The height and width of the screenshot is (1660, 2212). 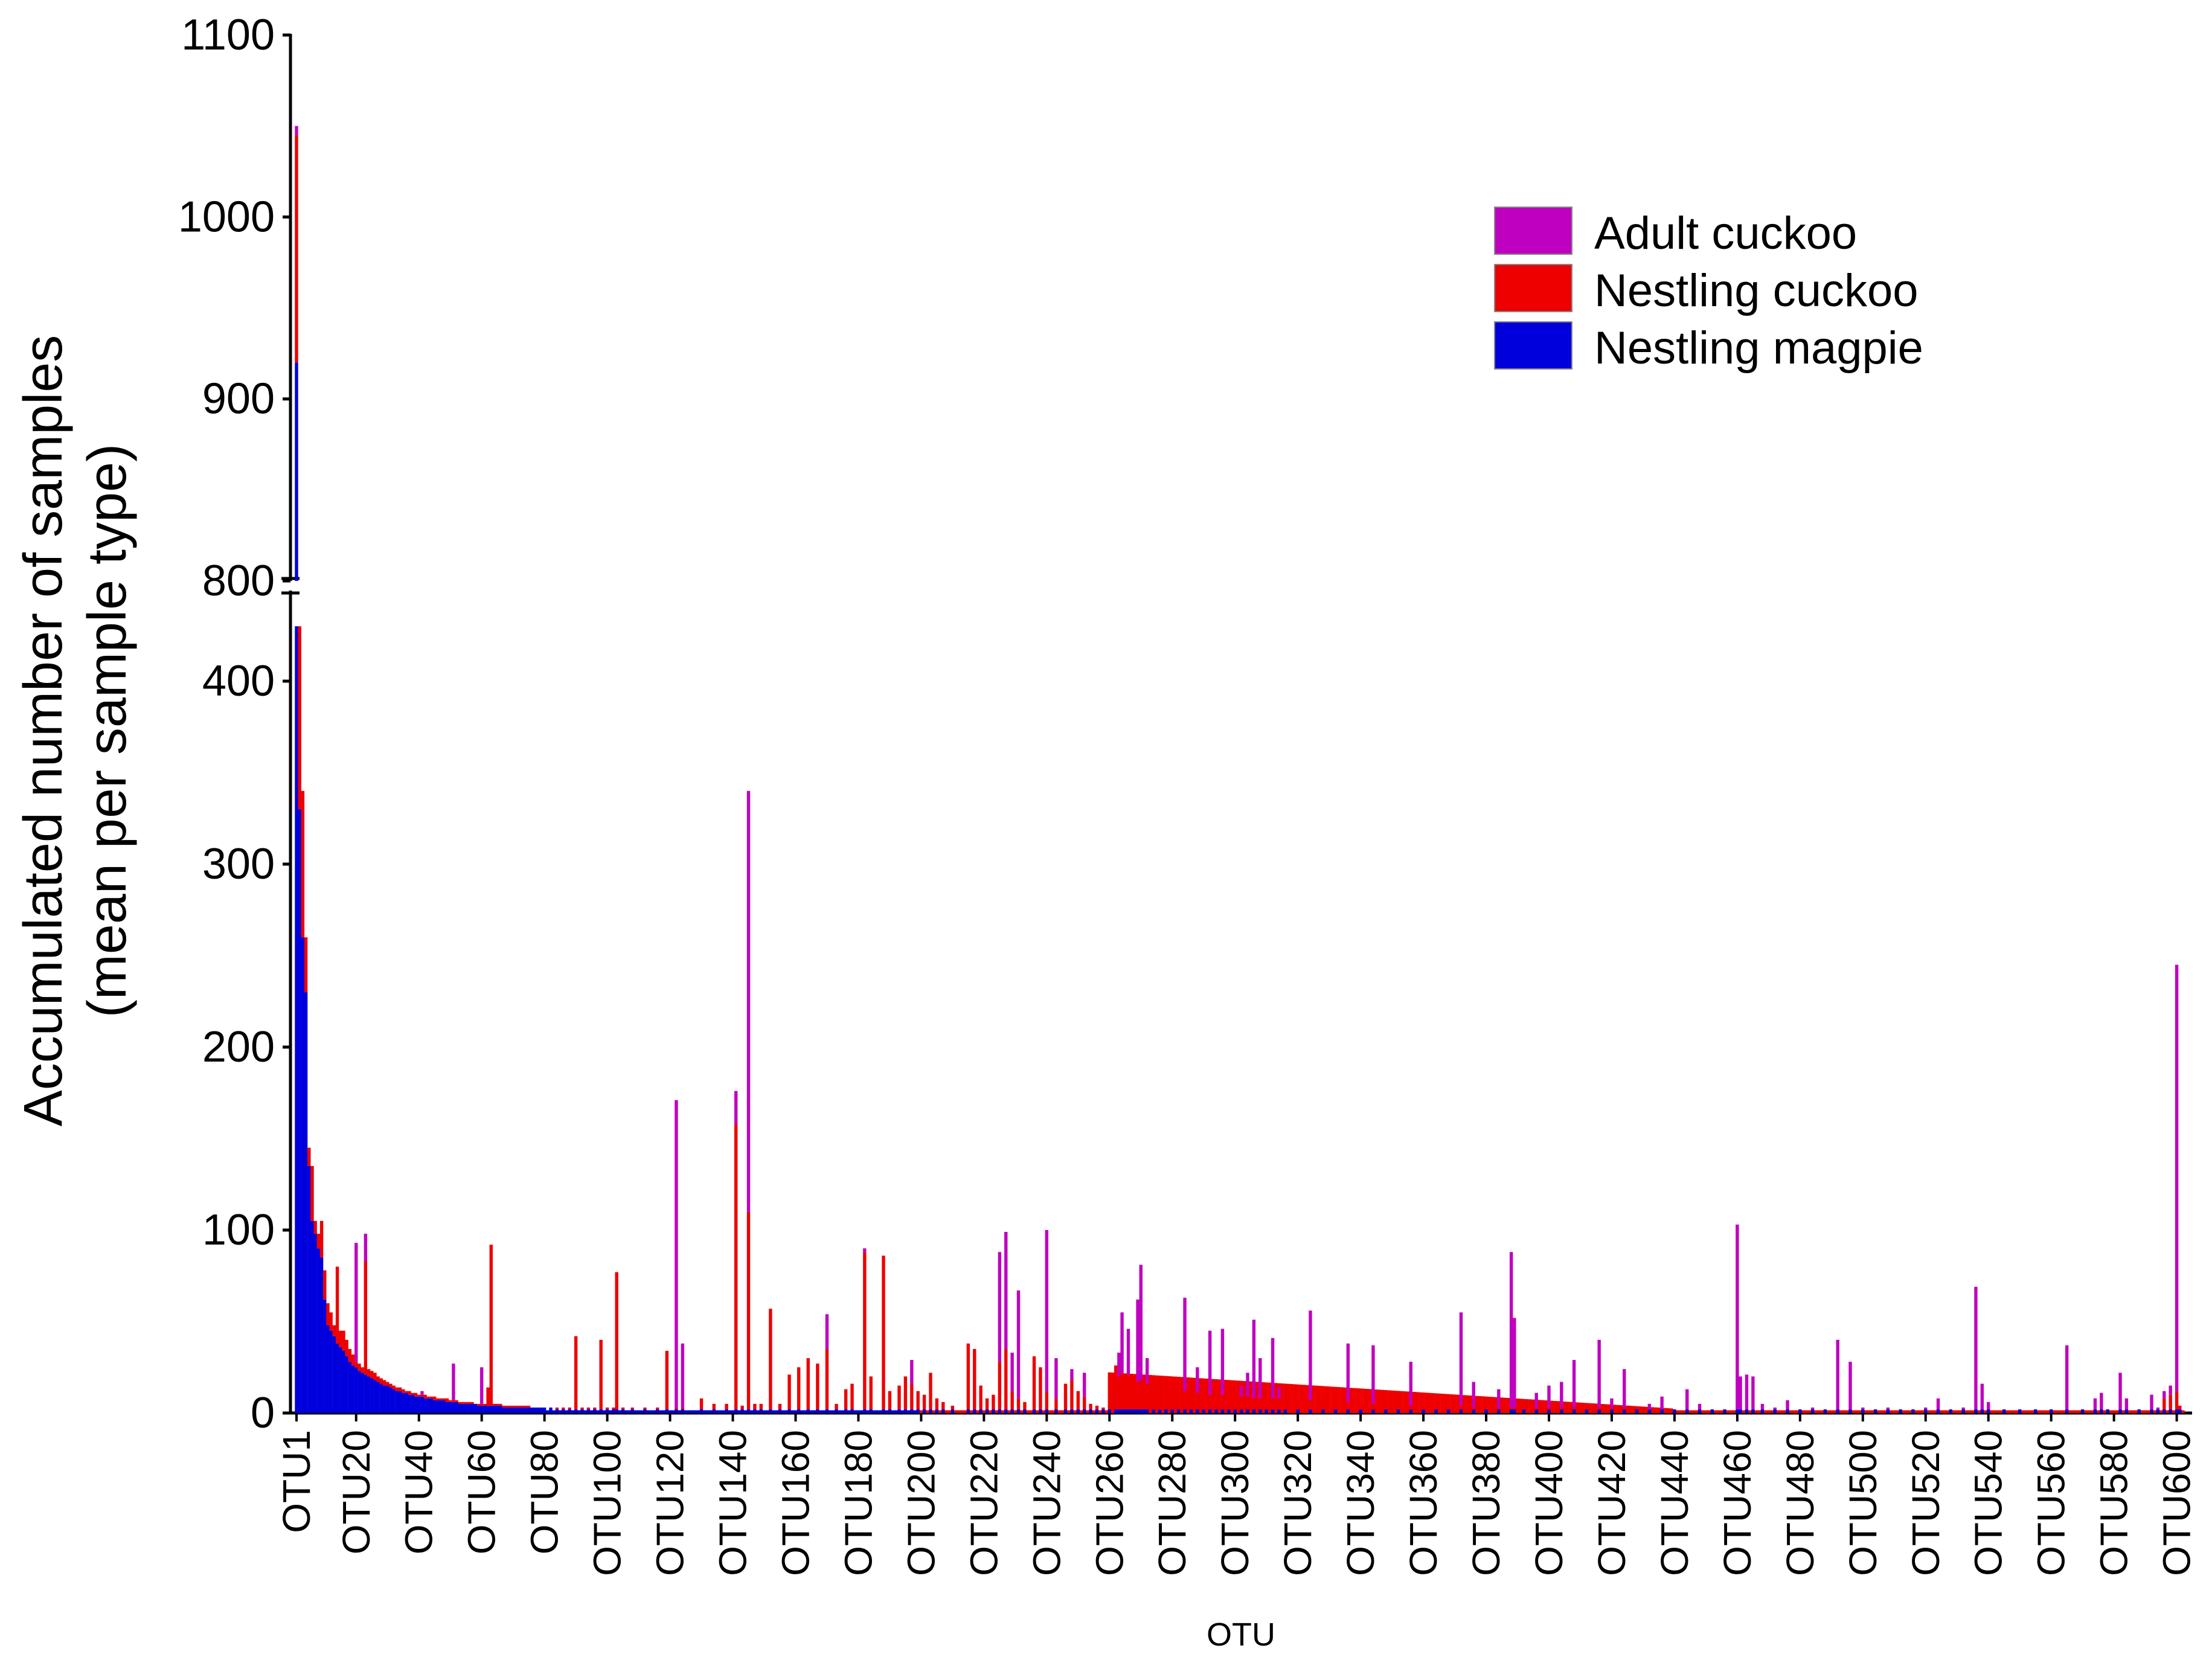 I want to click on x-tick-label: OTU380, so click(x=1486, y=1503).